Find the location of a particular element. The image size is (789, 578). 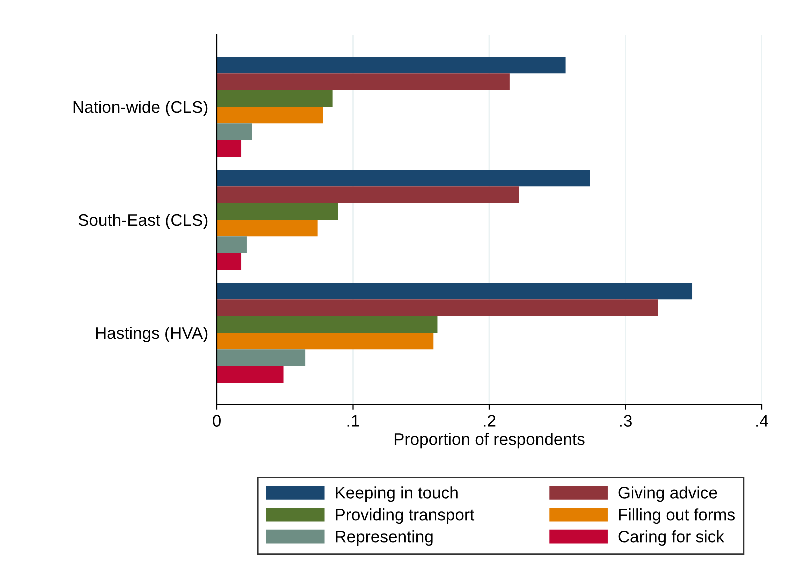

legend-label: Giving advice is located at coordinates (668, 494).